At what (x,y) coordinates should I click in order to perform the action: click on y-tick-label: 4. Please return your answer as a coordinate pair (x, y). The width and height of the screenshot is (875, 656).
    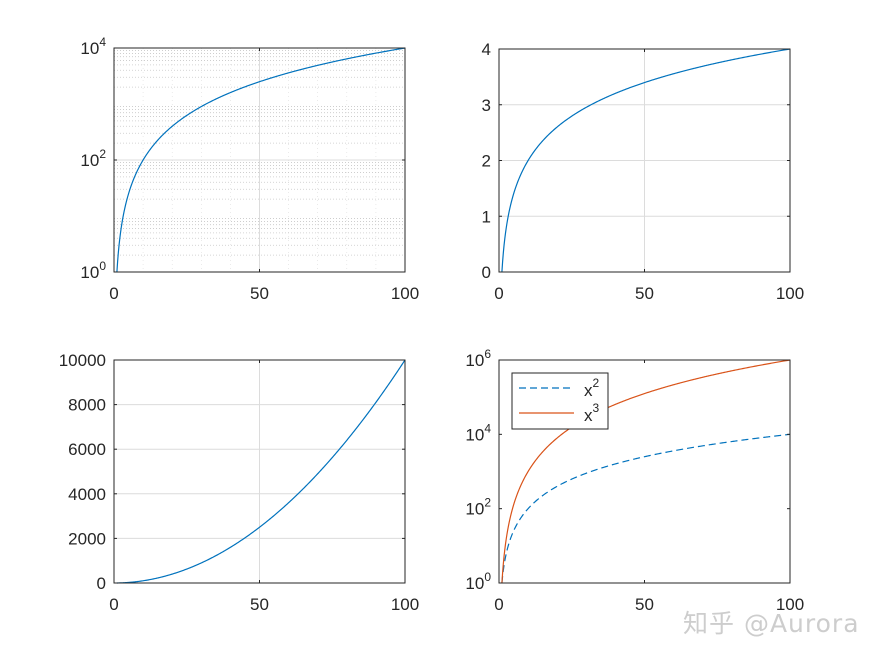
    Looking at the image, I should click on (486, 49).